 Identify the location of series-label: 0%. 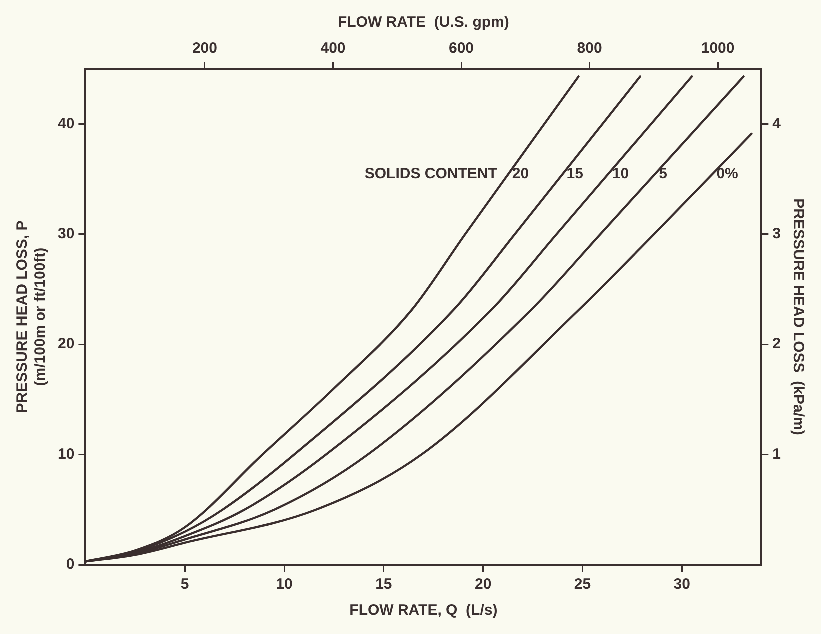
(727, 173).